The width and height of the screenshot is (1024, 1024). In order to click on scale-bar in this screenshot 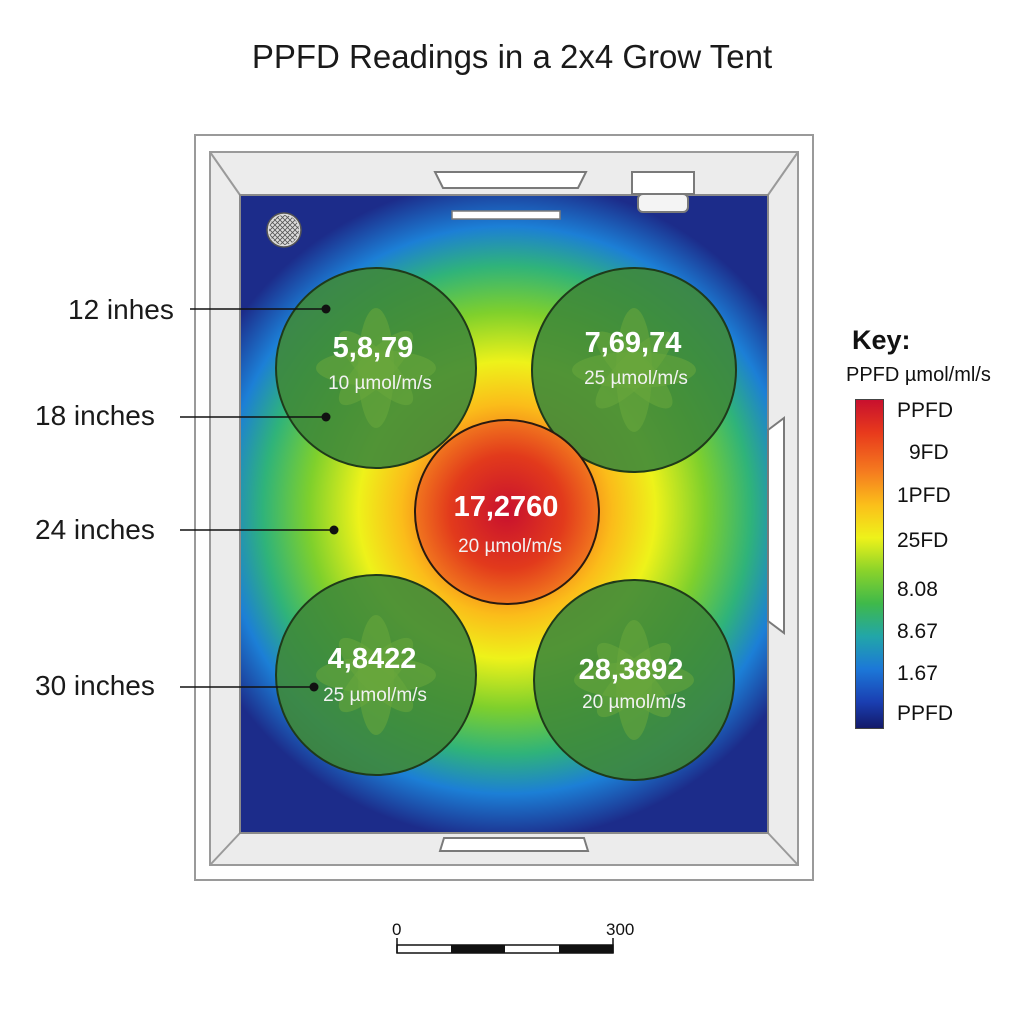, I will do `click(505, 946)`.